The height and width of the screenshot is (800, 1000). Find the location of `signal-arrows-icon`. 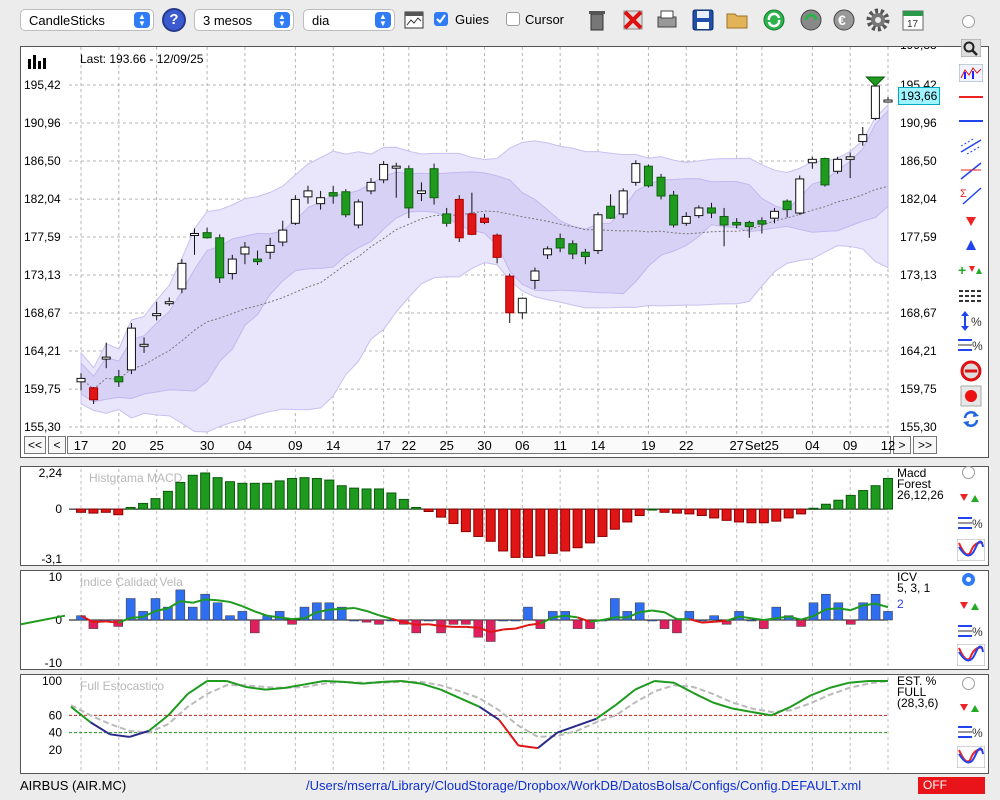

signal-arrows-icon is located at coordinates (969, 498).